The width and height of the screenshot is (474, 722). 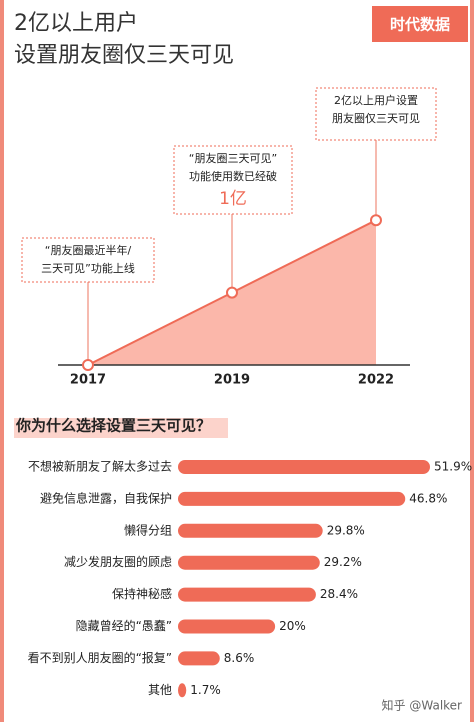 What do you see at coordinates (339, 594) in the screenshot?
I see `value-label: 28.4%` at bounding box center [339, 594].